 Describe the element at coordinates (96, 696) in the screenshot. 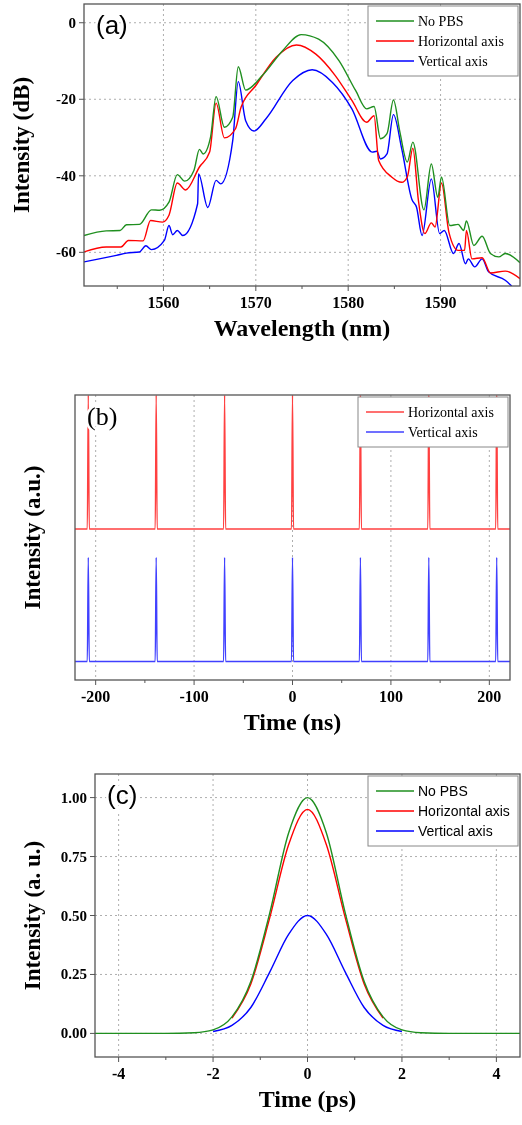

I see `x-tick-label: -200` at that location.